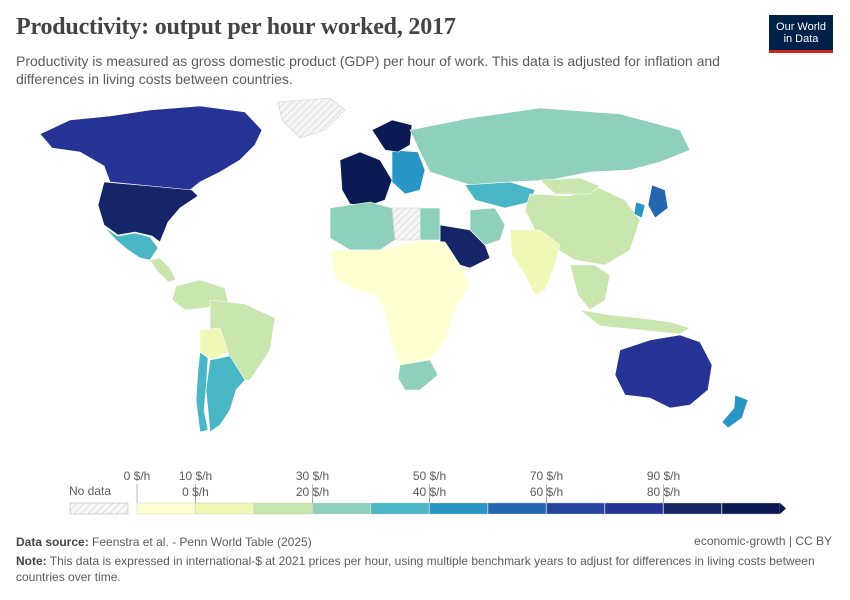  I want to click on legend-tick-lower: 80 $/h, so click(663, 492).